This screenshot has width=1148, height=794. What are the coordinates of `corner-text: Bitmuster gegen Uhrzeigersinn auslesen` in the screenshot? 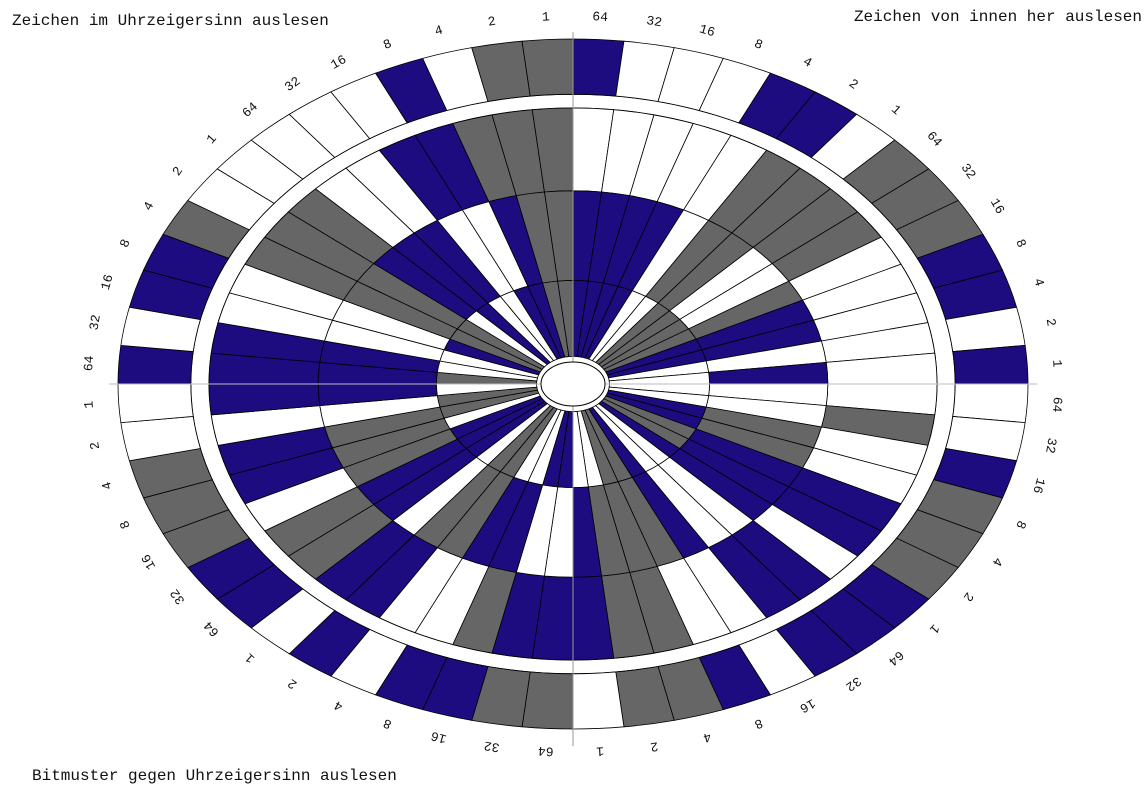 It's located at (214, 776).